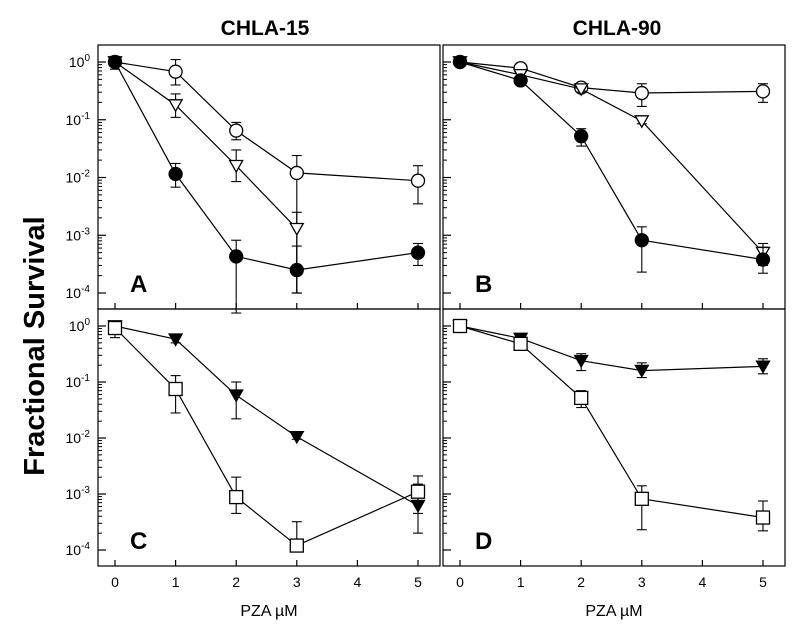  I want to click on series-open-square, so click(611, 425).